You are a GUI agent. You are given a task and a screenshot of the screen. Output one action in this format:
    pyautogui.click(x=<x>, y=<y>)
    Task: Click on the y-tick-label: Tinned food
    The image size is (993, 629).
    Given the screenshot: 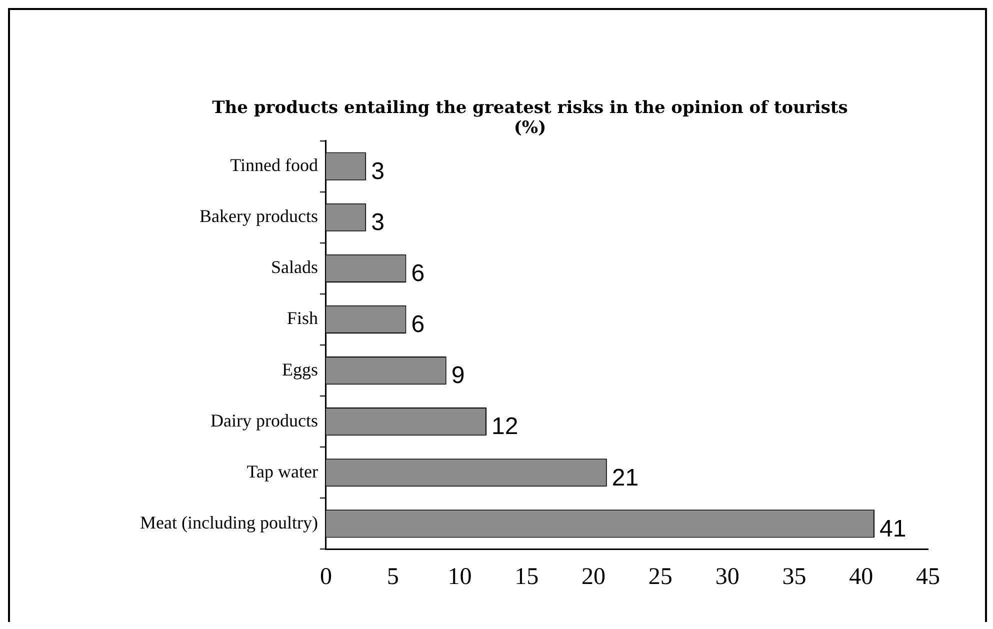 What is the action you would take?
    pyautogui.click(x=274, y=165)
    